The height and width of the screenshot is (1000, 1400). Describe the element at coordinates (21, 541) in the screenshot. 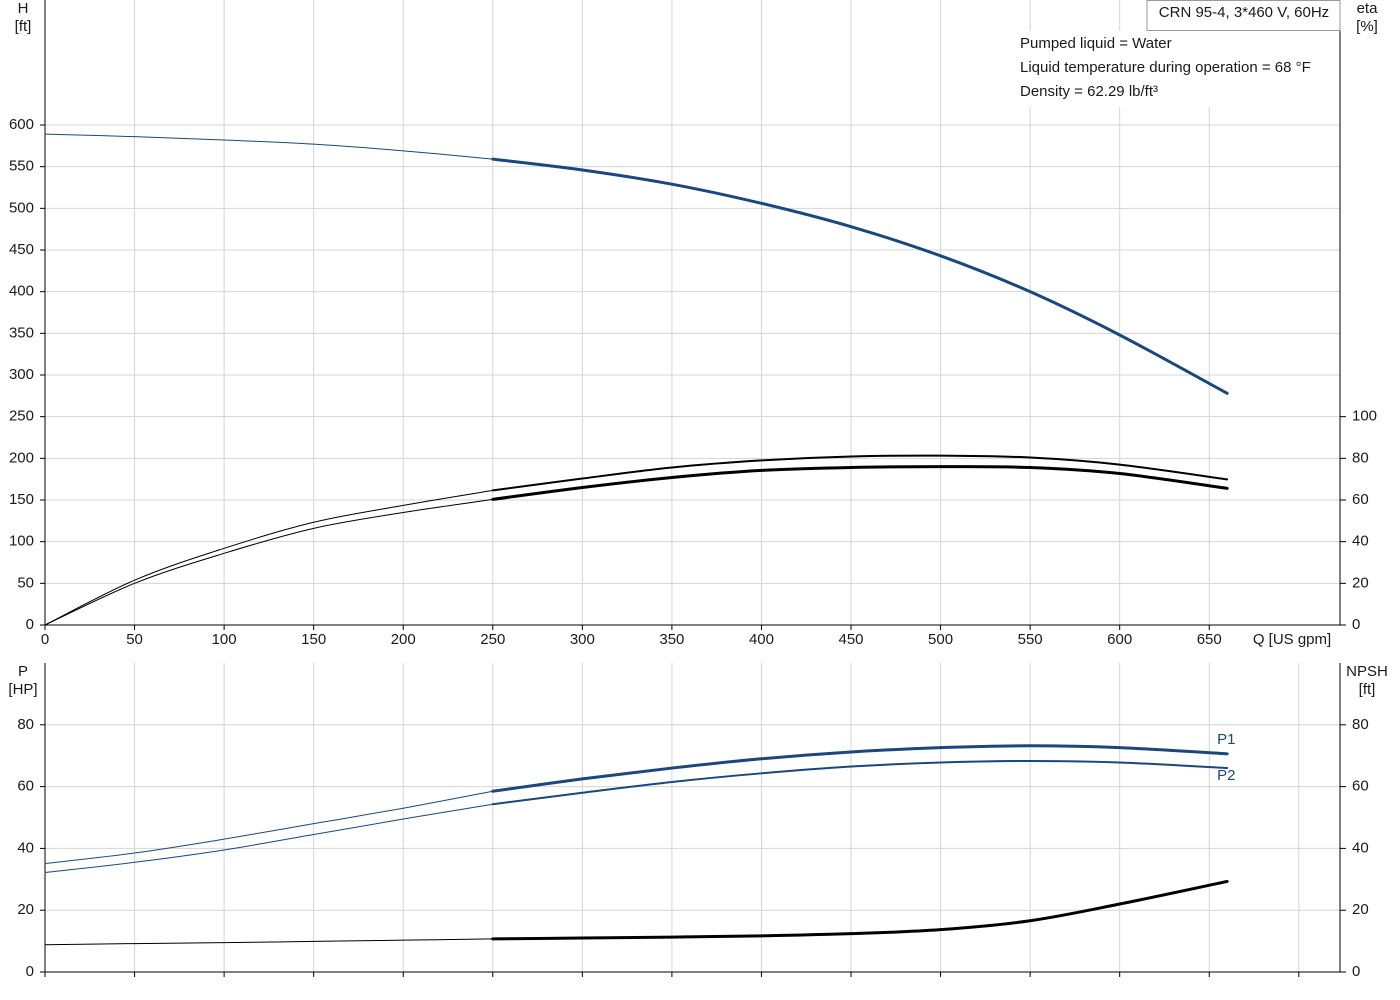

I see `y-tick-label: 100` at that location.